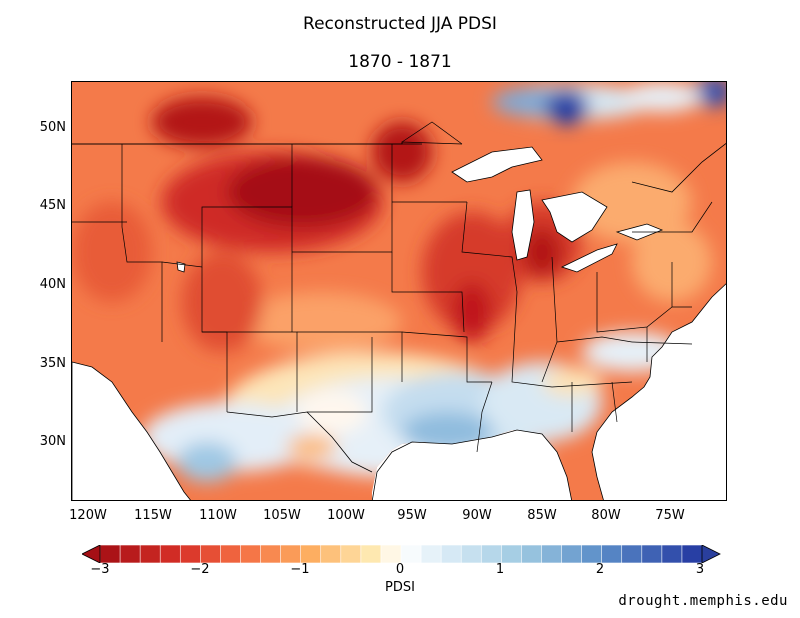 The width and height of the screenshot is (800, 618). What do you see at coordinates (711, 554) in the screenshot?
I see `colorbar-right-arrow` at bounding box center [711, 554].